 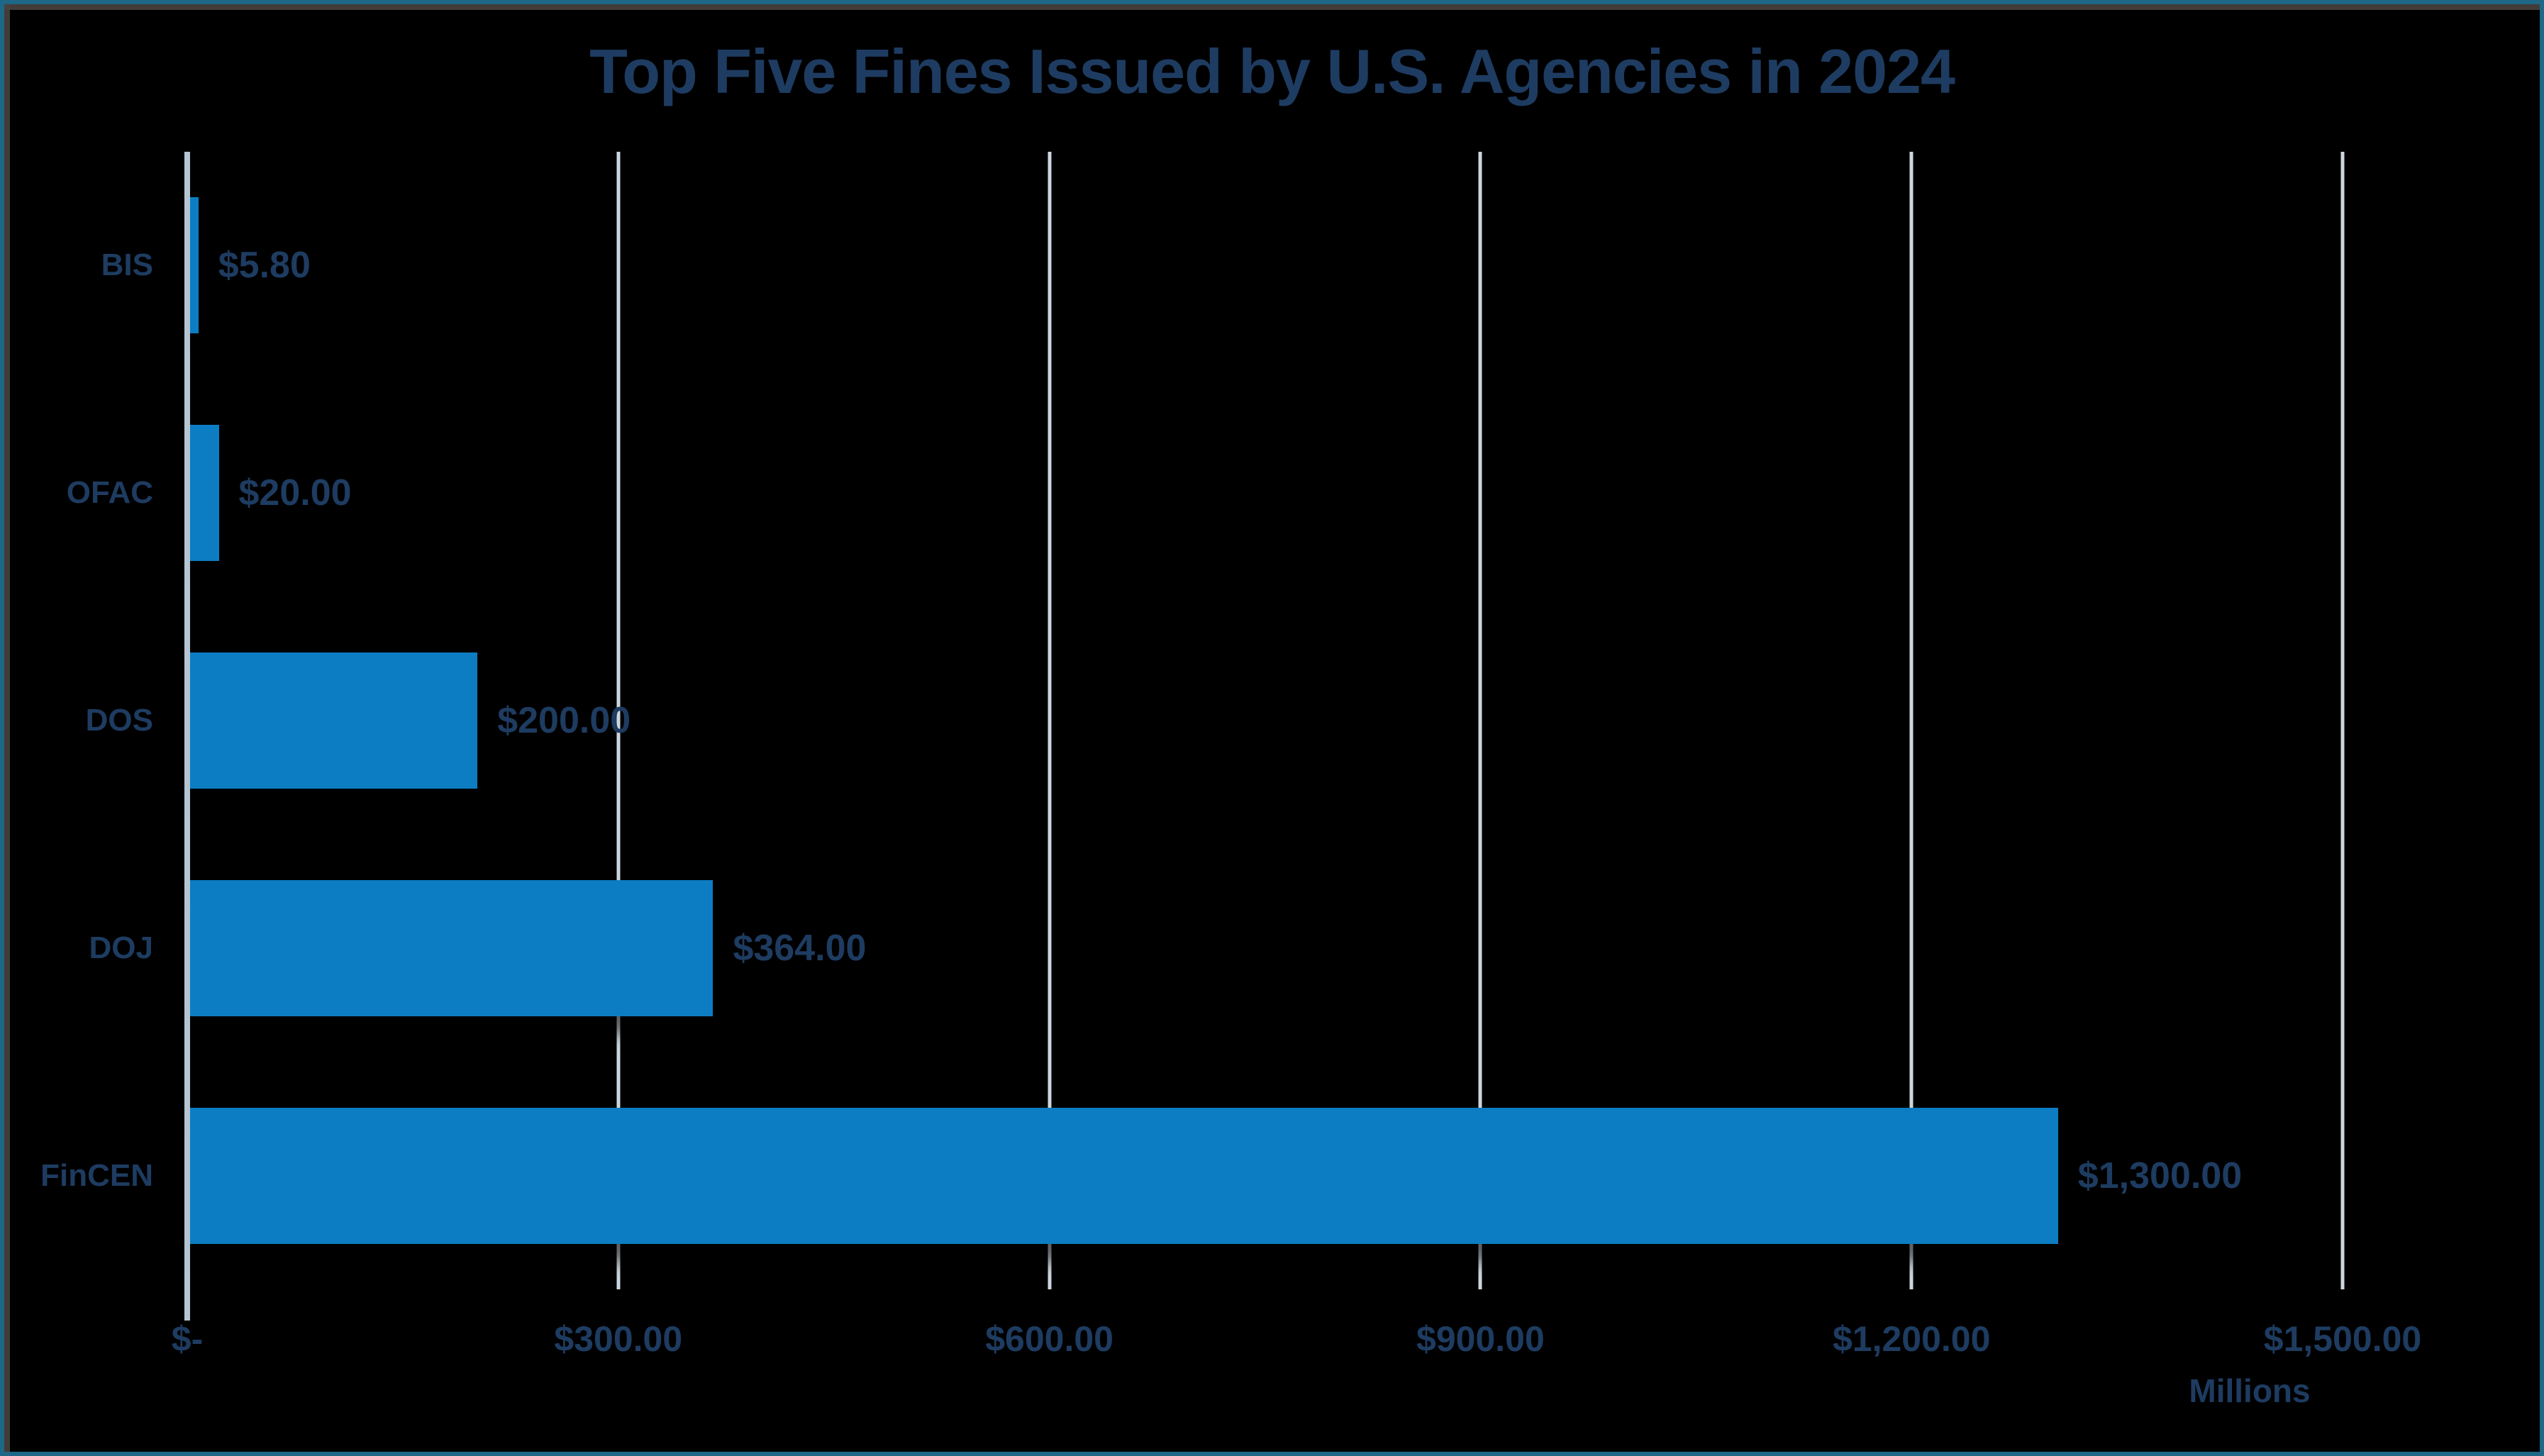 What do you see at coordinates (564, 721) in the screenshot?
I see `bar-value-label: $200.00` at bounding box center [564, 721].